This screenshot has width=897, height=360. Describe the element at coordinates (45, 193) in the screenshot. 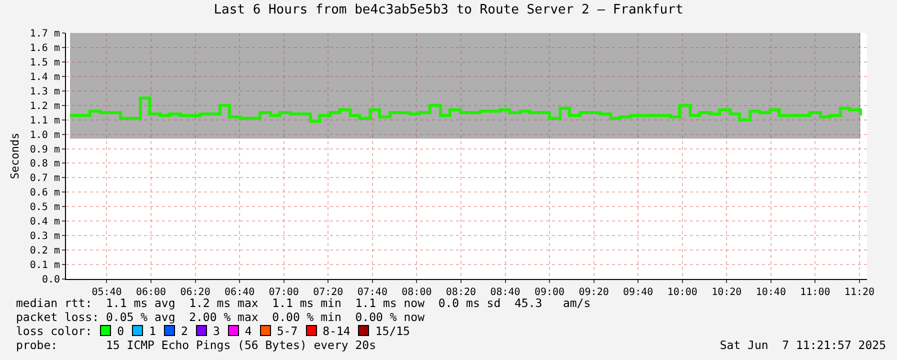

I see `y-tick-label: 0.6 m` at that location.